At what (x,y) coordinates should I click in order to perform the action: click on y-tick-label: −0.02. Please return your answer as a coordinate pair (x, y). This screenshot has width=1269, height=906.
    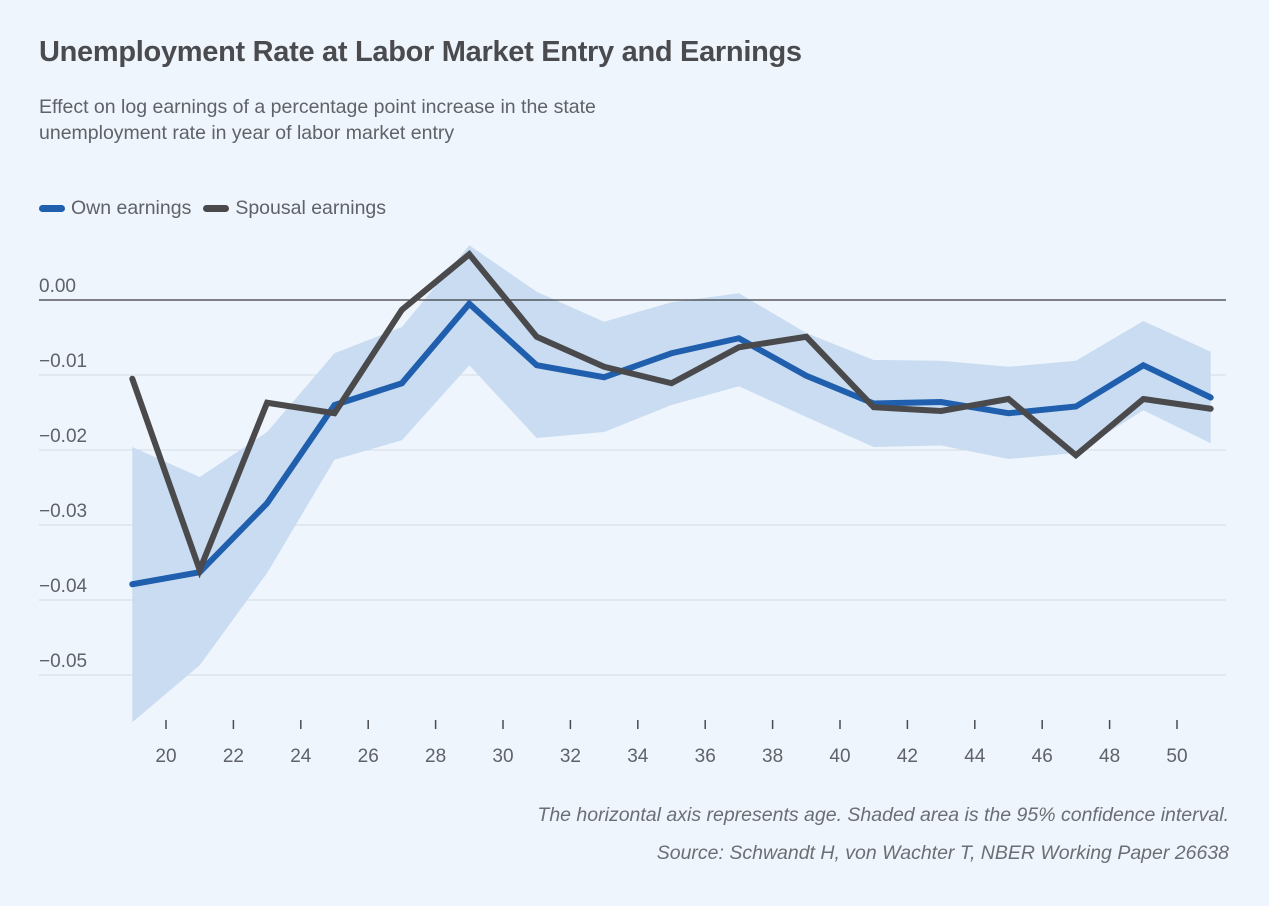
    Looking at the image, I should click on (63, 436).